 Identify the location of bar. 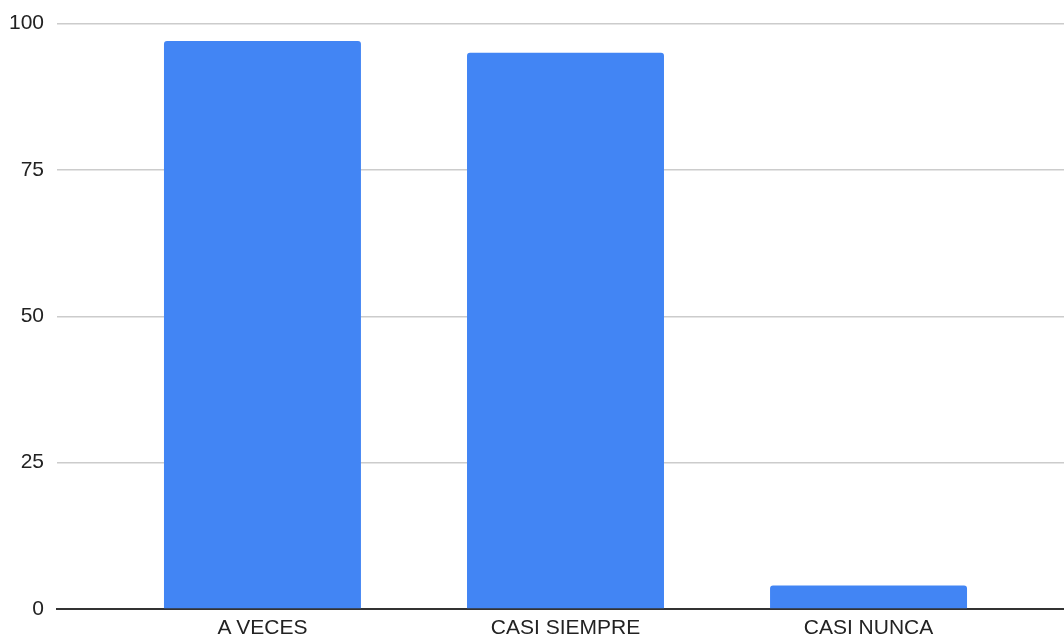
(869, 597).